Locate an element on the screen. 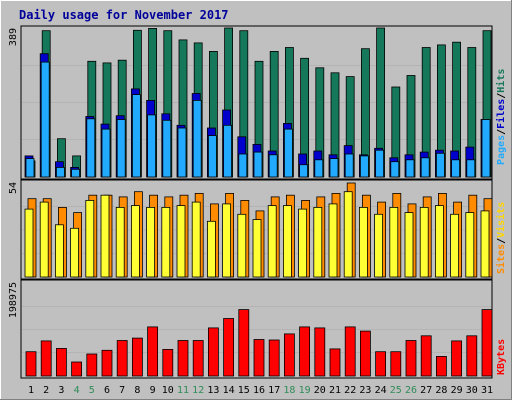 This screenshot has height=400, width=512. xtick-day-26: 26 is located at coordinates (411, 390).